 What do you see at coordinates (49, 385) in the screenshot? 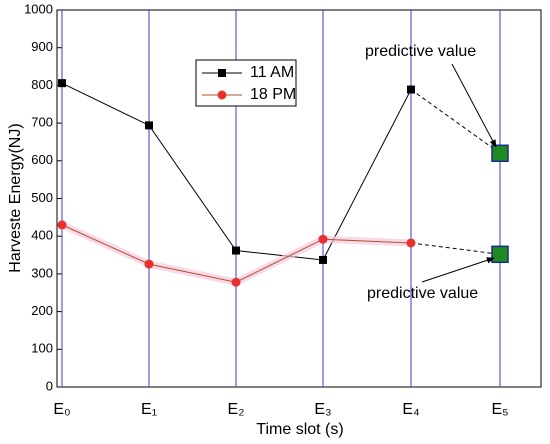
I see `y-tick-label: 0` at bounding box center [49, 385].